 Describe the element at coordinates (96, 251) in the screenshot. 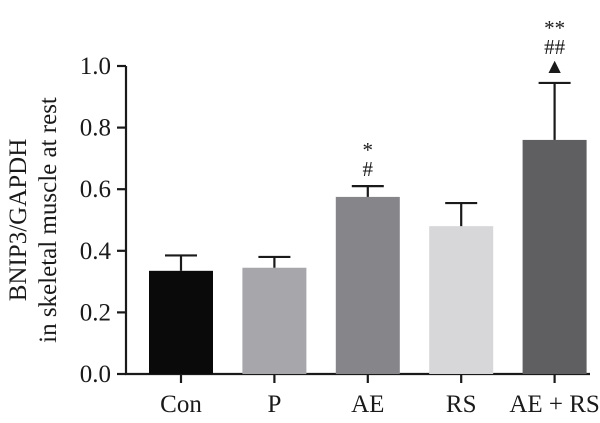

I see `y-tick-label: 0.4` at that location.